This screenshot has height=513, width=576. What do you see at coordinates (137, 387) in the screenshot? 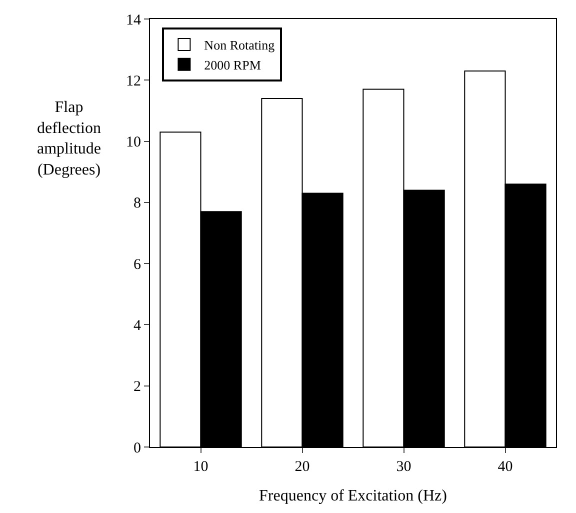
I see `y-tick-label: 2` at bounding box center [137, 387].